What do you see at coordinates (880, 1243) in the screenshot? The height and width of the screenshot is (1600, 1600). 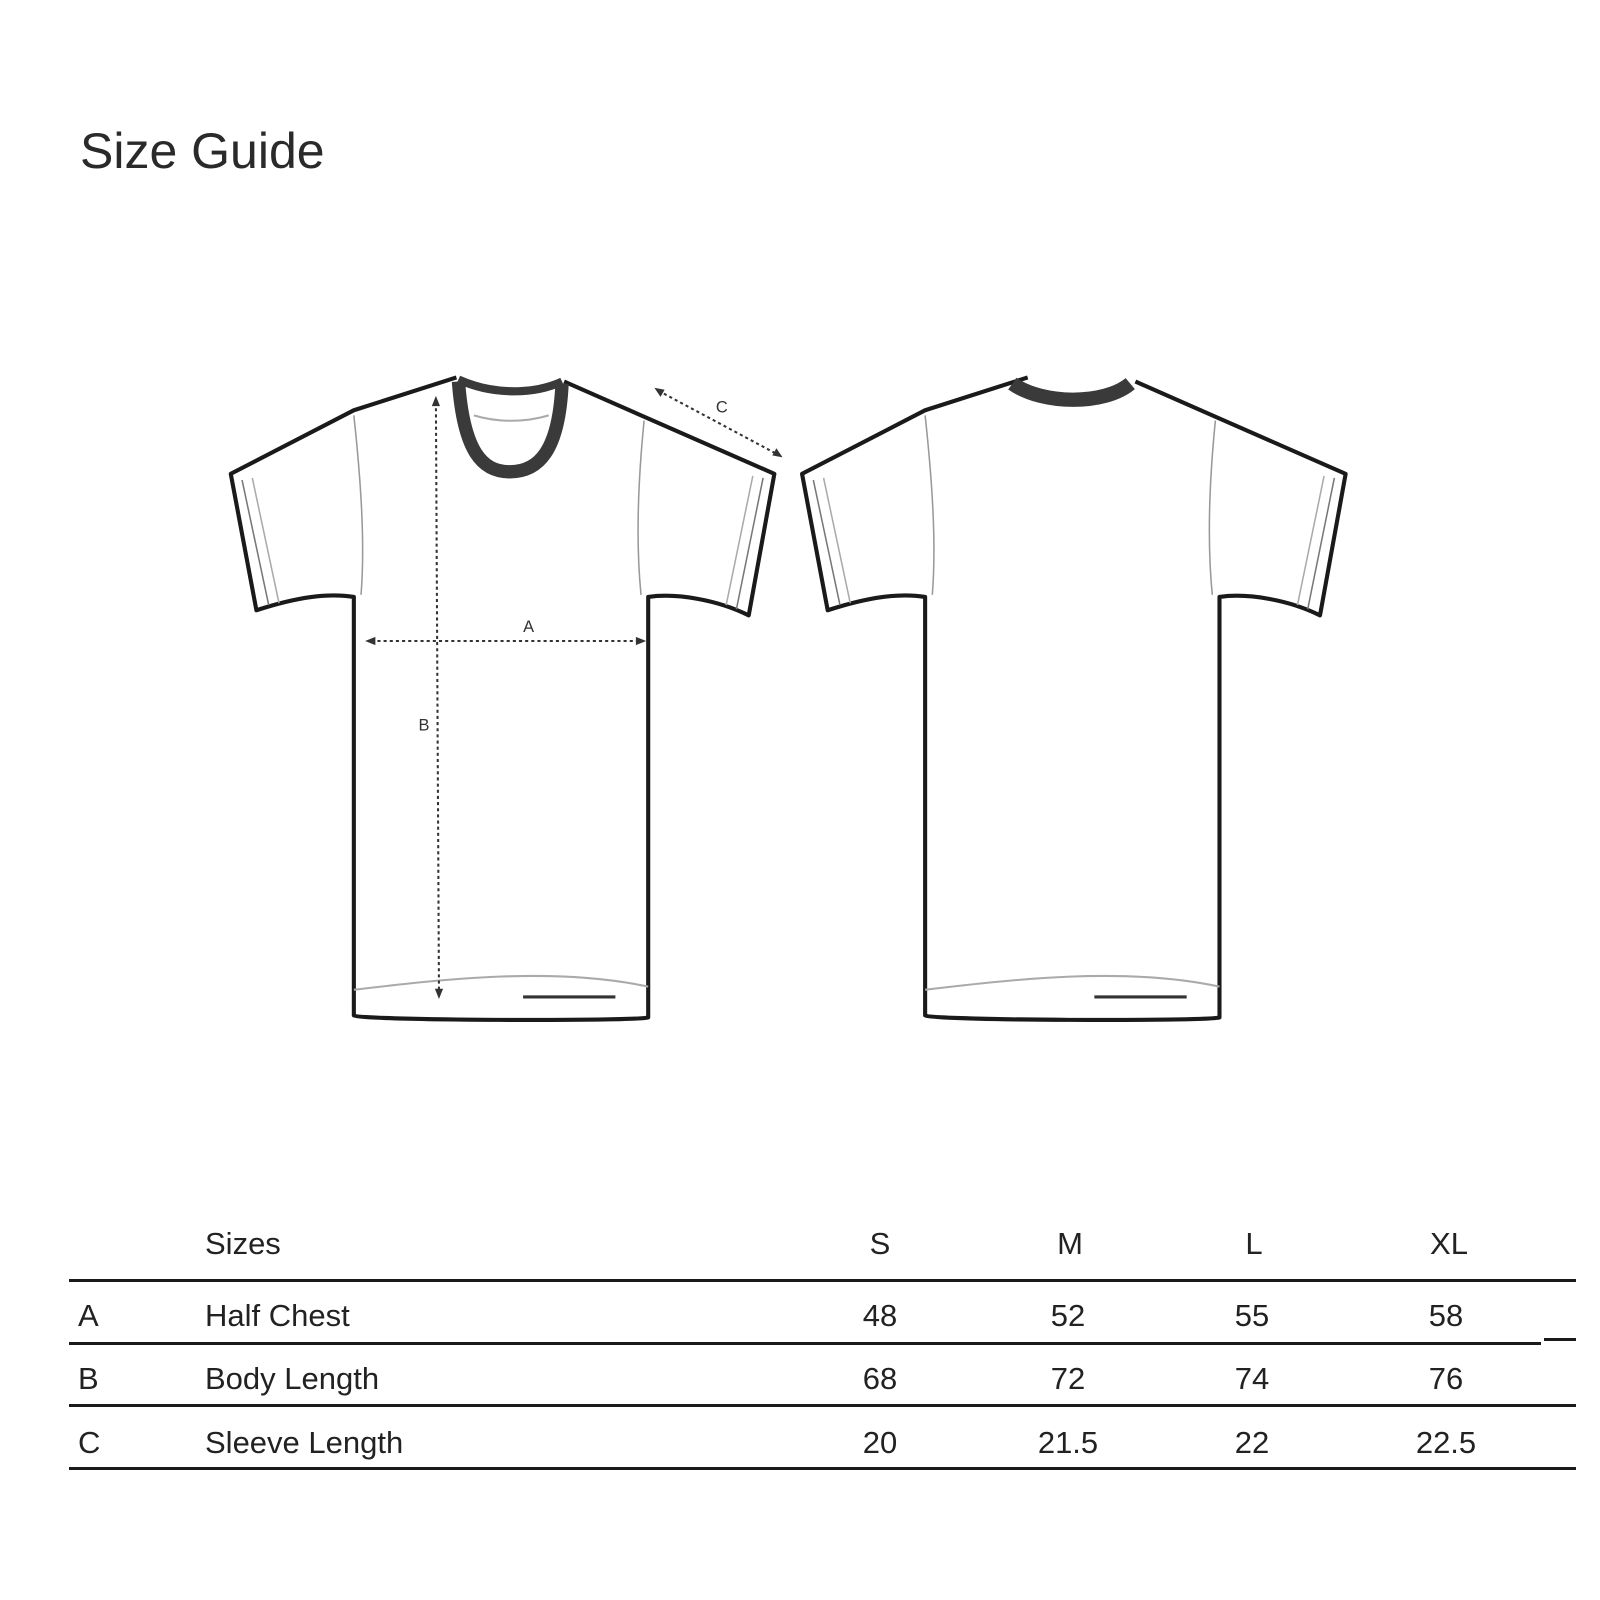 I see `header-size-s: S` at bounding box center [880, 1243].